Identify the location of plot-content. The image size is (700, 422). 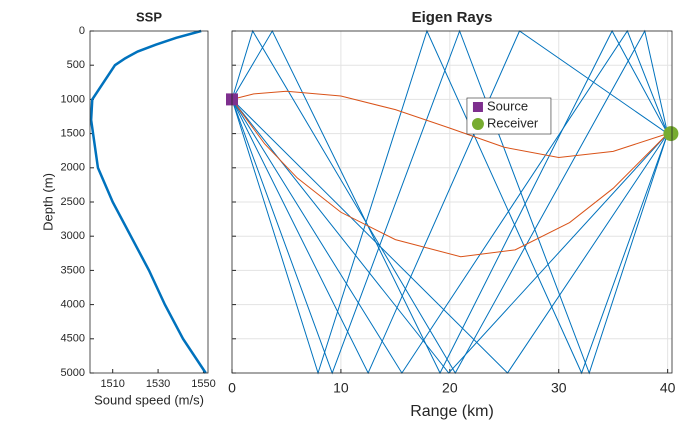
(148, 201).